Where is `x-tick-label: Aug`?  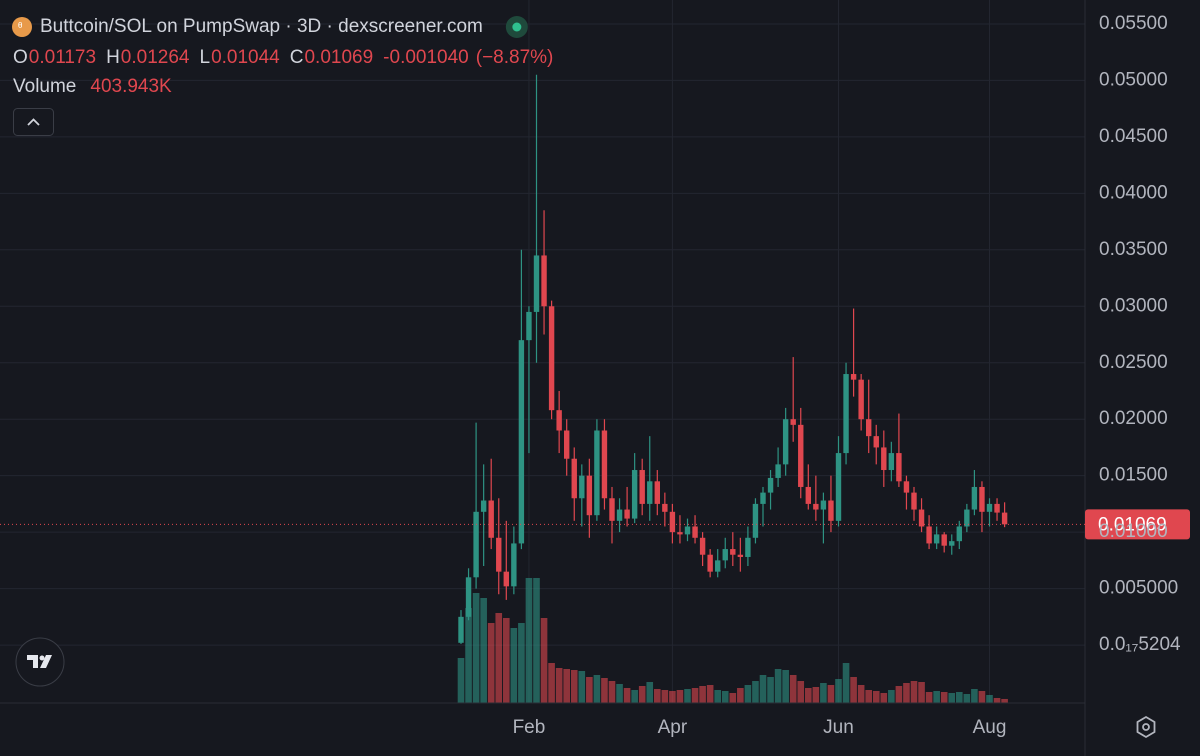
x-tick-label: Aug is located at coordinates (990, 727).